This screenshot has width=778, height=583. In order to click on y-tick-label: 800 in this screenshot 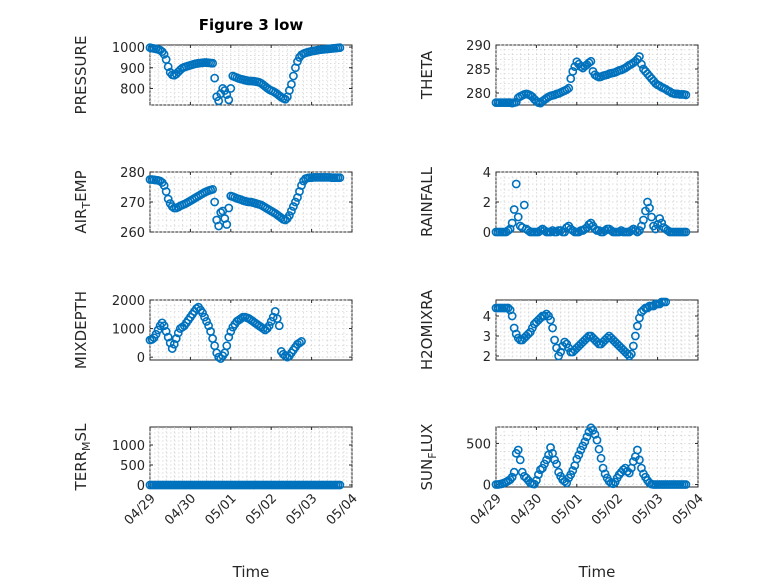, I will do `click(132, 89)`.